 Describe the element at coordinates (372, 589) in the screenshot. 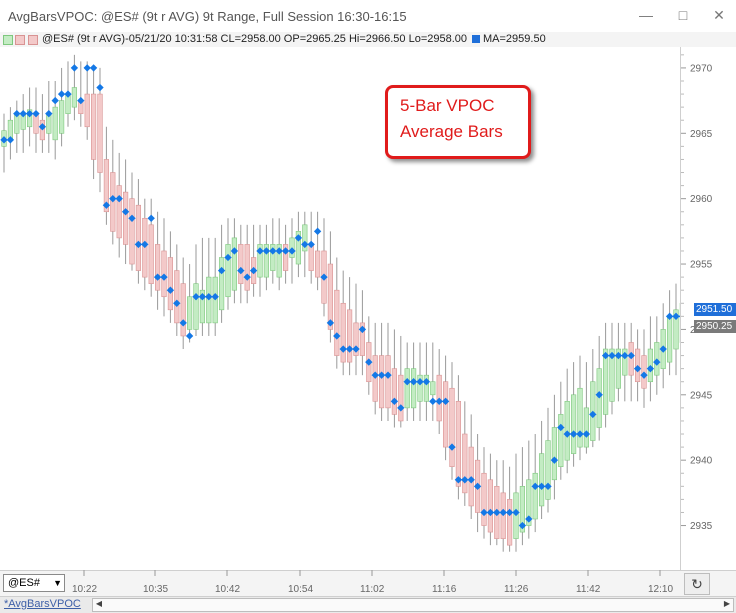

I see `x-tick-label: 11:02` at that location.